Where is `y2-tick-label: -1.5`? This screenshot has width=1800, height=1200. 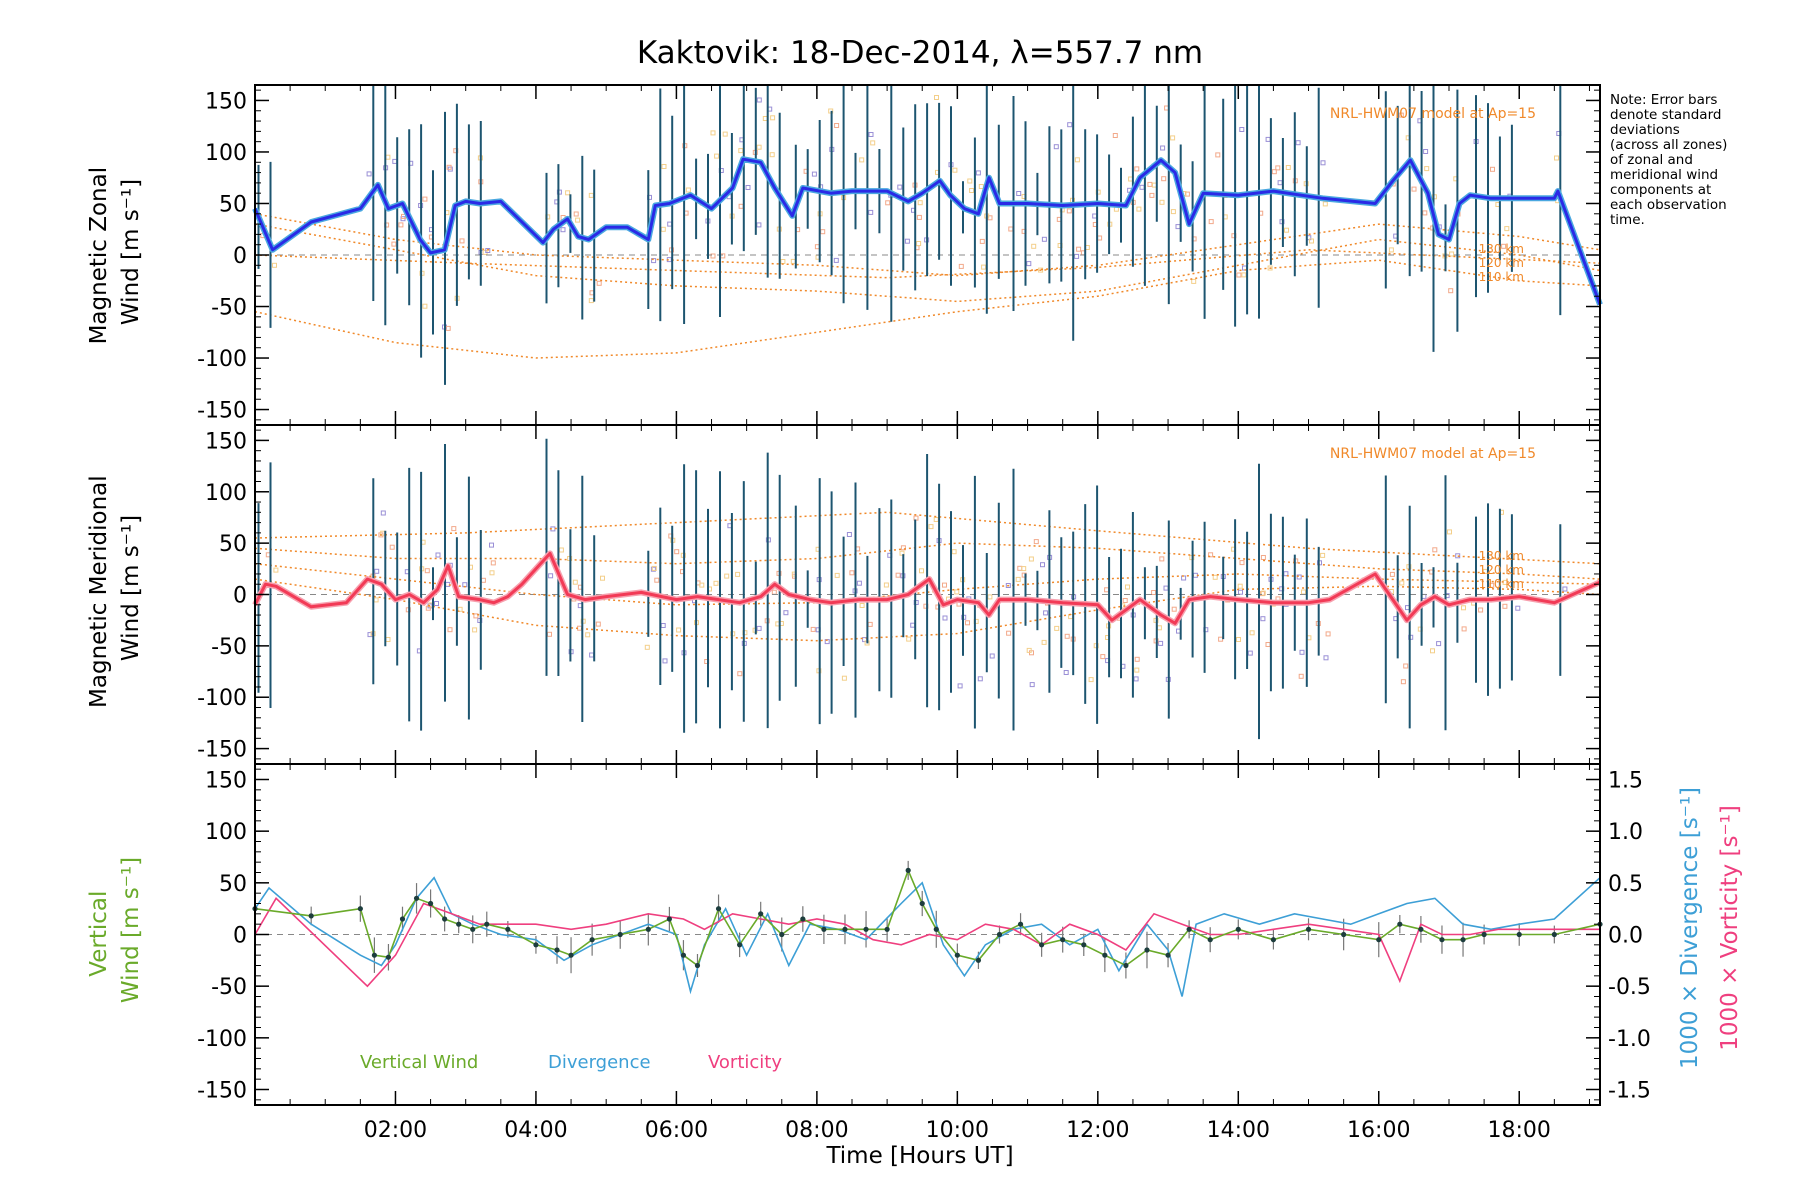
y2-tick-label: -1.5 is located at coordinates (1629, 1091).